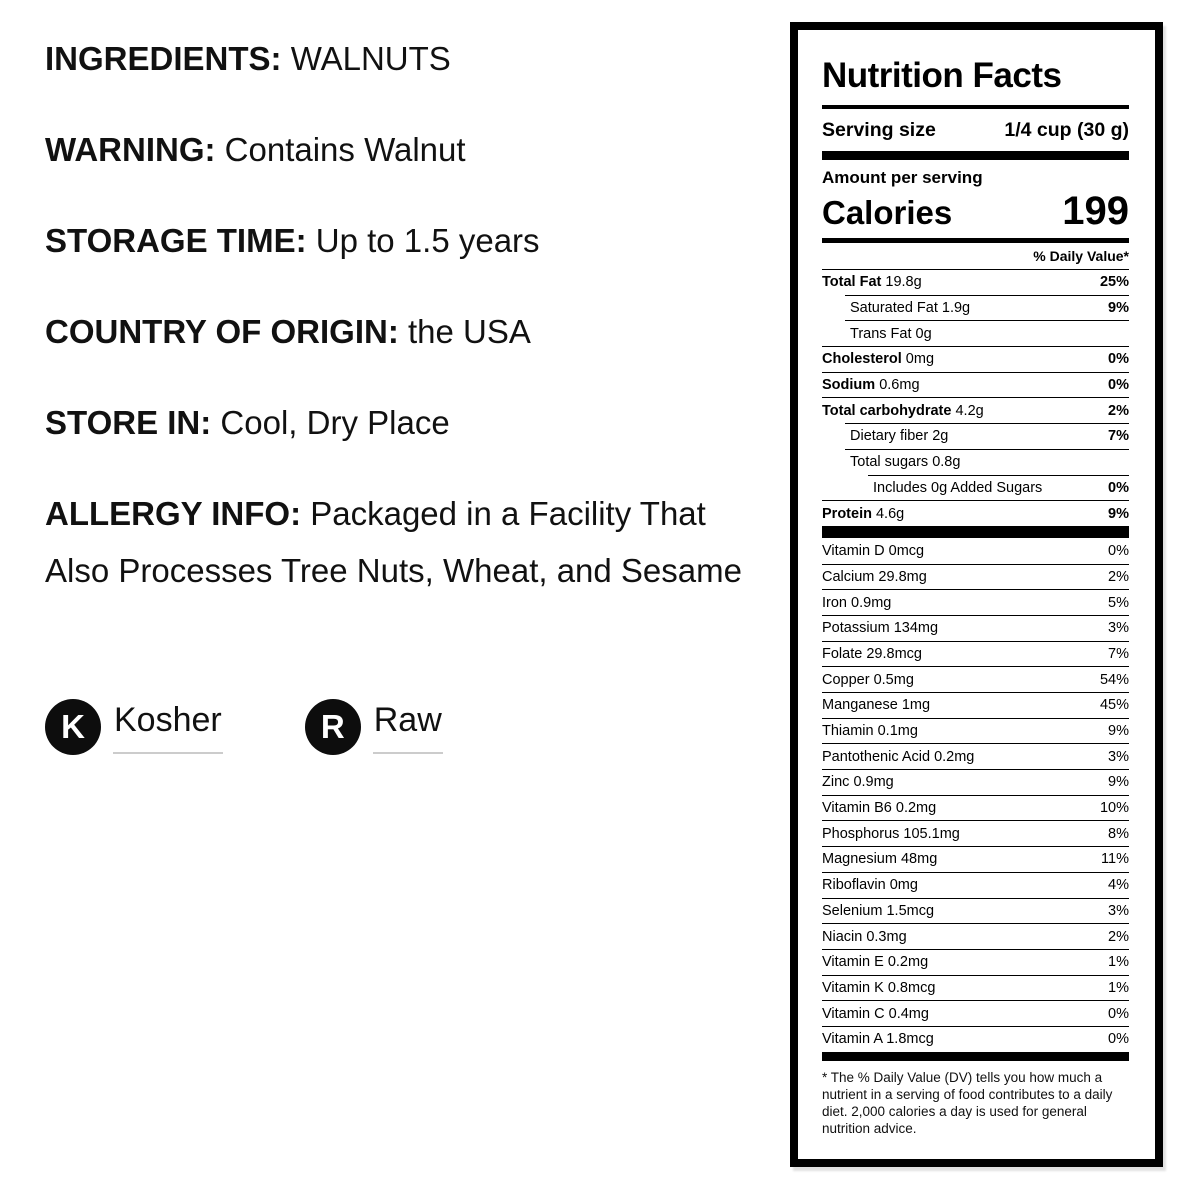  What do you see at coordinates (842, 936) in the screenshot?
I see `nutrient-name: Niacin` at bounding box center [842, 936].